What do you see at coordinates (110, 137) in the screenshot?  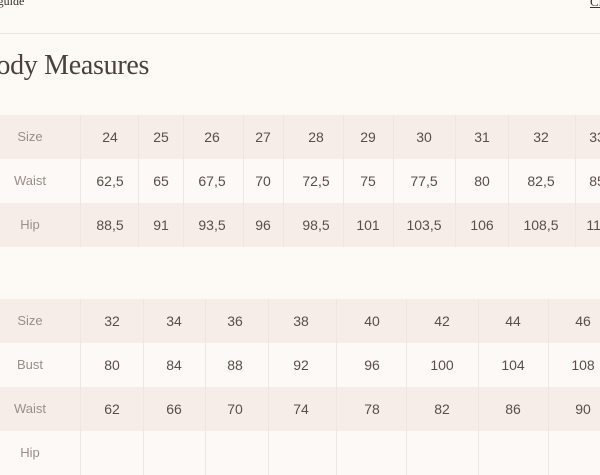 I see `table-cell: 24` at bounding box center [110, 137].